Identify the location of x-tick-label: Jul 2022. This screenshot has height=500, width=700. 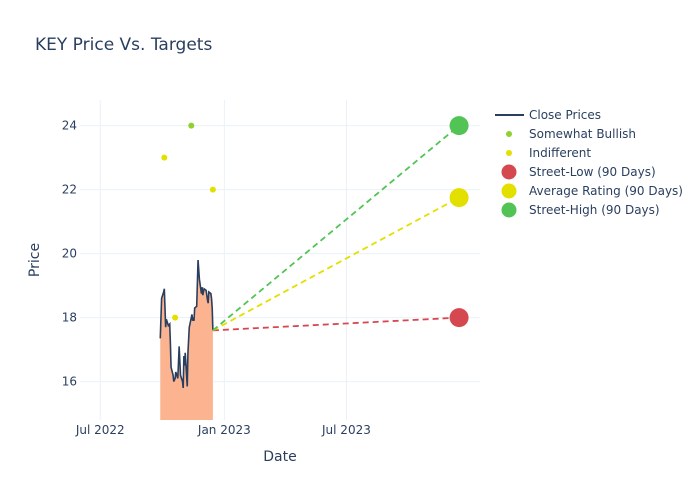
(100, 430).